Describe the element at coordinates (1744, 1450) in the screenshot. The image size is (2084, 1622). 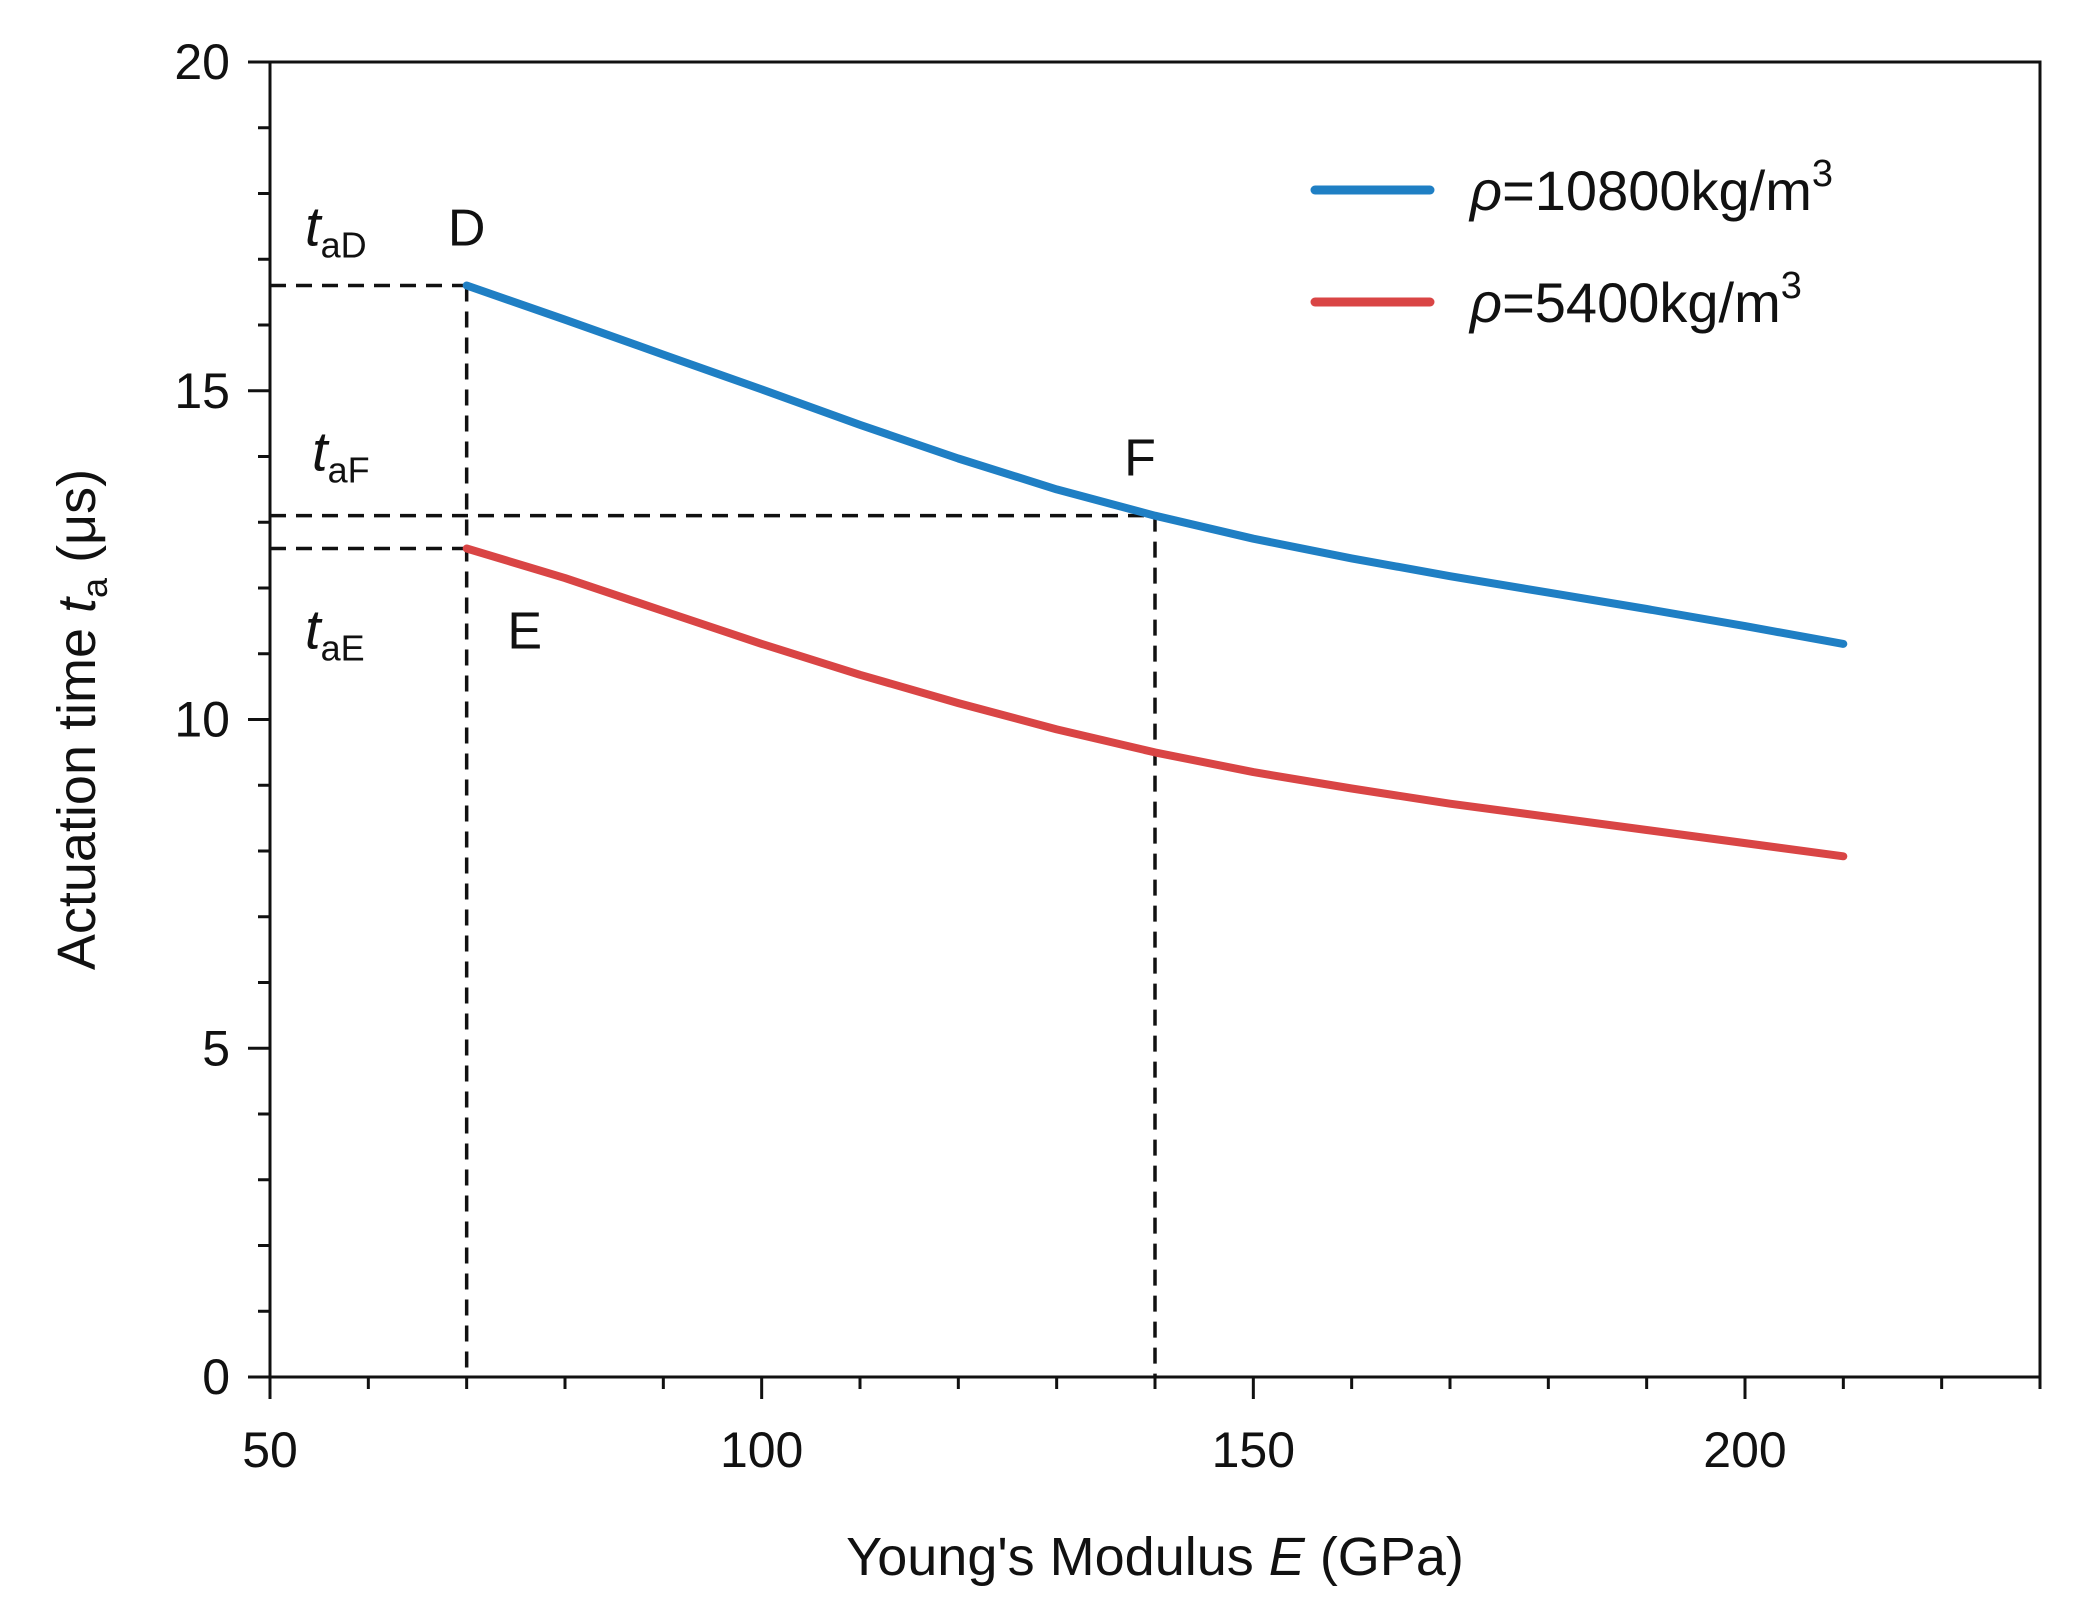
I see `x-tick-label: 200` at that location.